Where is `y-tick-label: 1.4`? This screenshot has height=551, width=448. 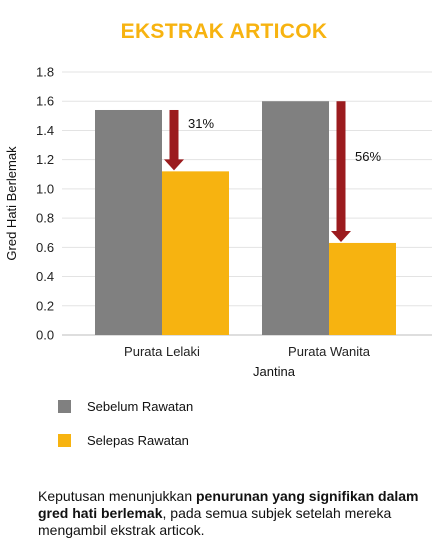 y-tick-label: 1.4 is located at coordinates (45, 130).